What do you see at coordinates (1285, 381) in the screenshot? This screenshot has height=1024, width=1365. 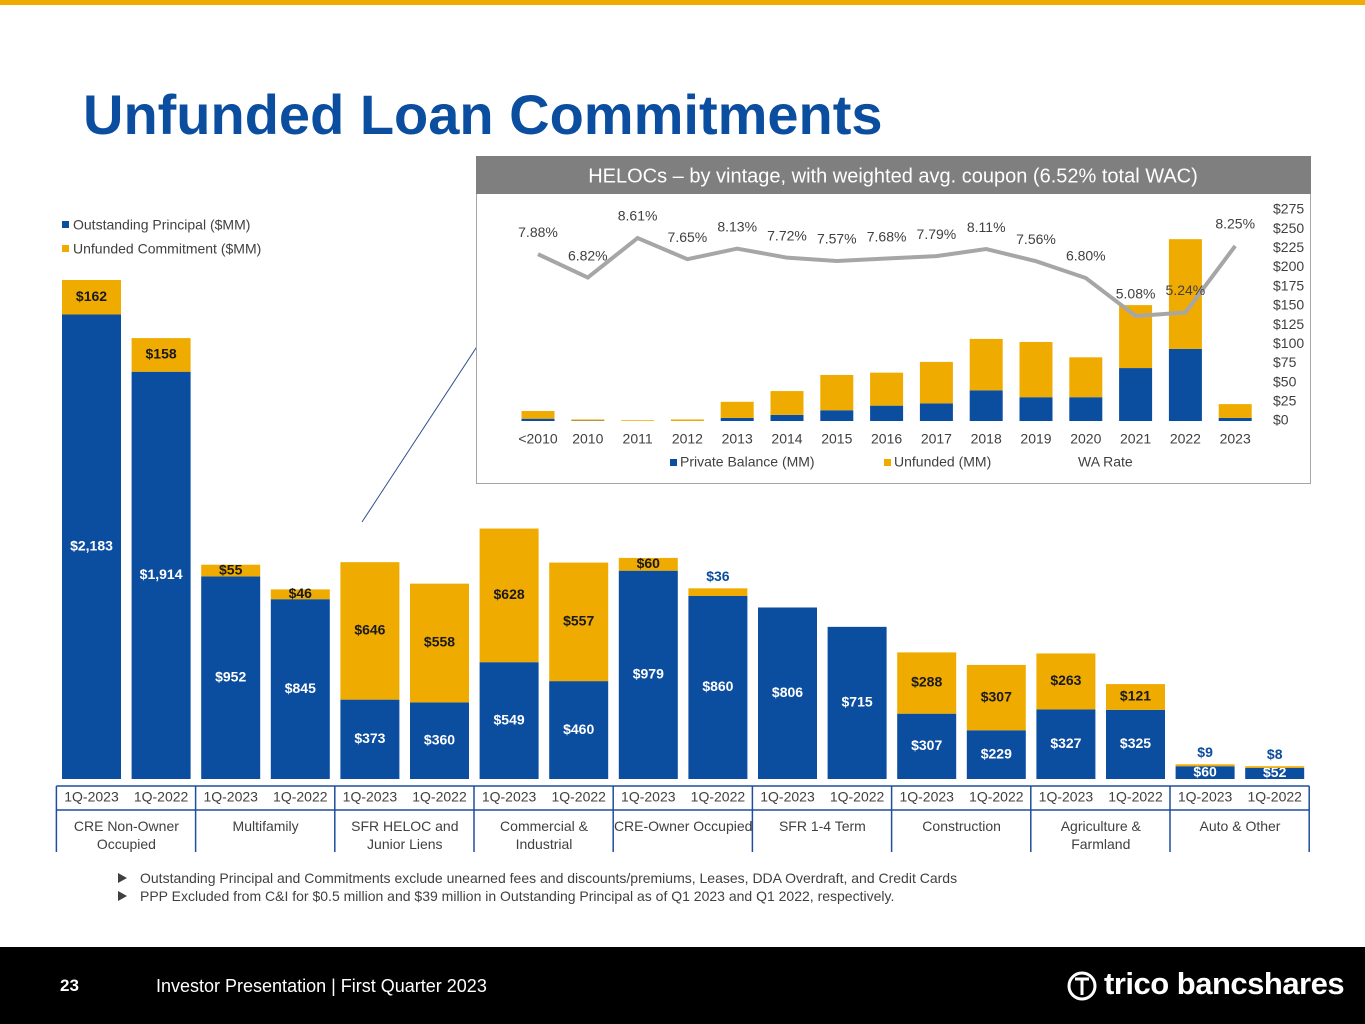 I see `y-tick-label: $50` at bounding box center [1285, 381].